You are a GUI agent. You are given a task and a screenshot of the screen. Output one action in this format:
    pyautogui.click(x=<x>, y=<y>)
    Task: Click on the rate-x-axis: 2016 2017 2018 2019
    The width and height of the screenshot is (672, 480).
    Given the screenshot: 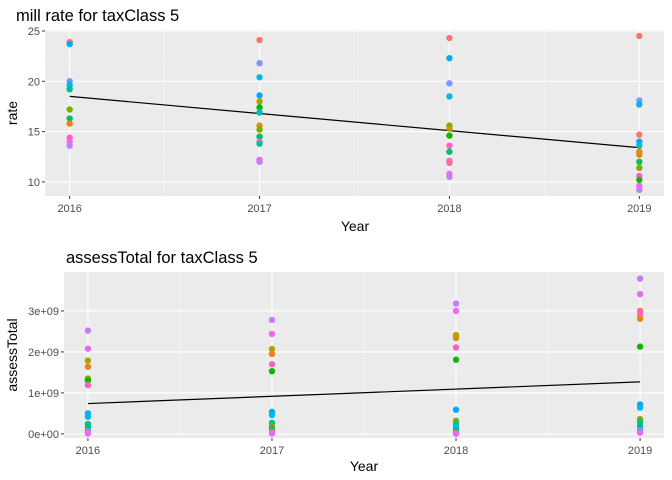 What is the action you would take?
    pyautogui.click(x=354, y=205)
    